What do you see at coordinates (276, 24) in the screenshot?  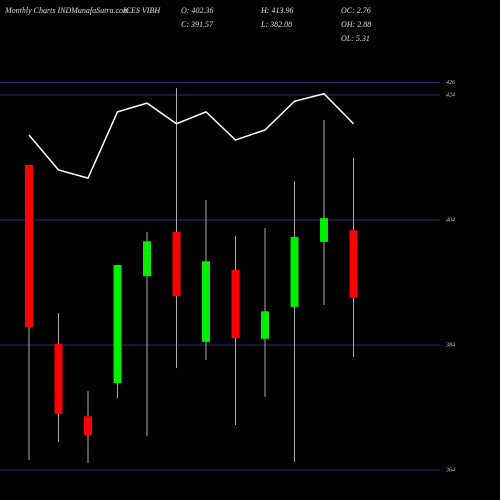 I see `ohlc-stat: L: 382.08` at bounding box center [276, 24].